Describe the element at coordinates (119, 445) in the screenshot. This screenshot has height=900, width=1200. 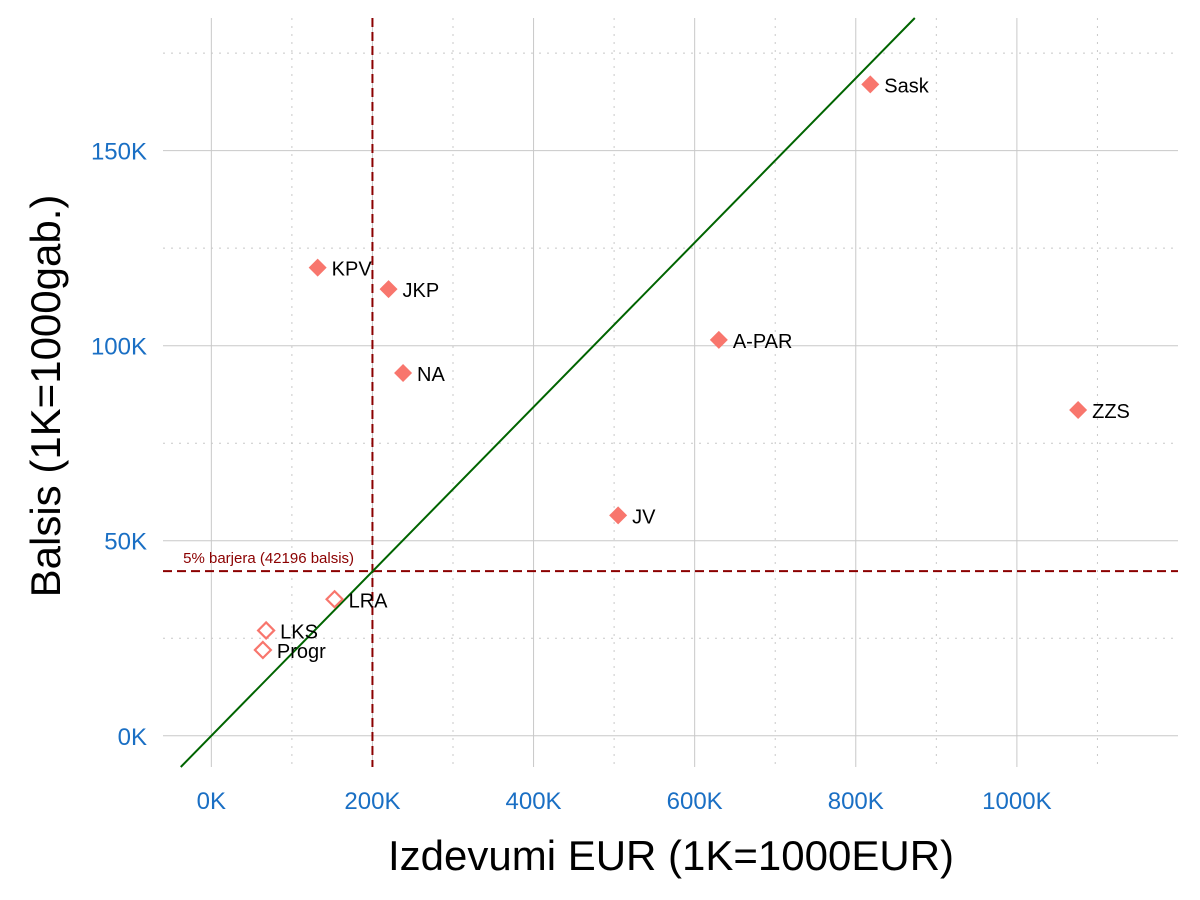
I see `y-axis-ticks: 0K 50K 100K 150K` at that location.